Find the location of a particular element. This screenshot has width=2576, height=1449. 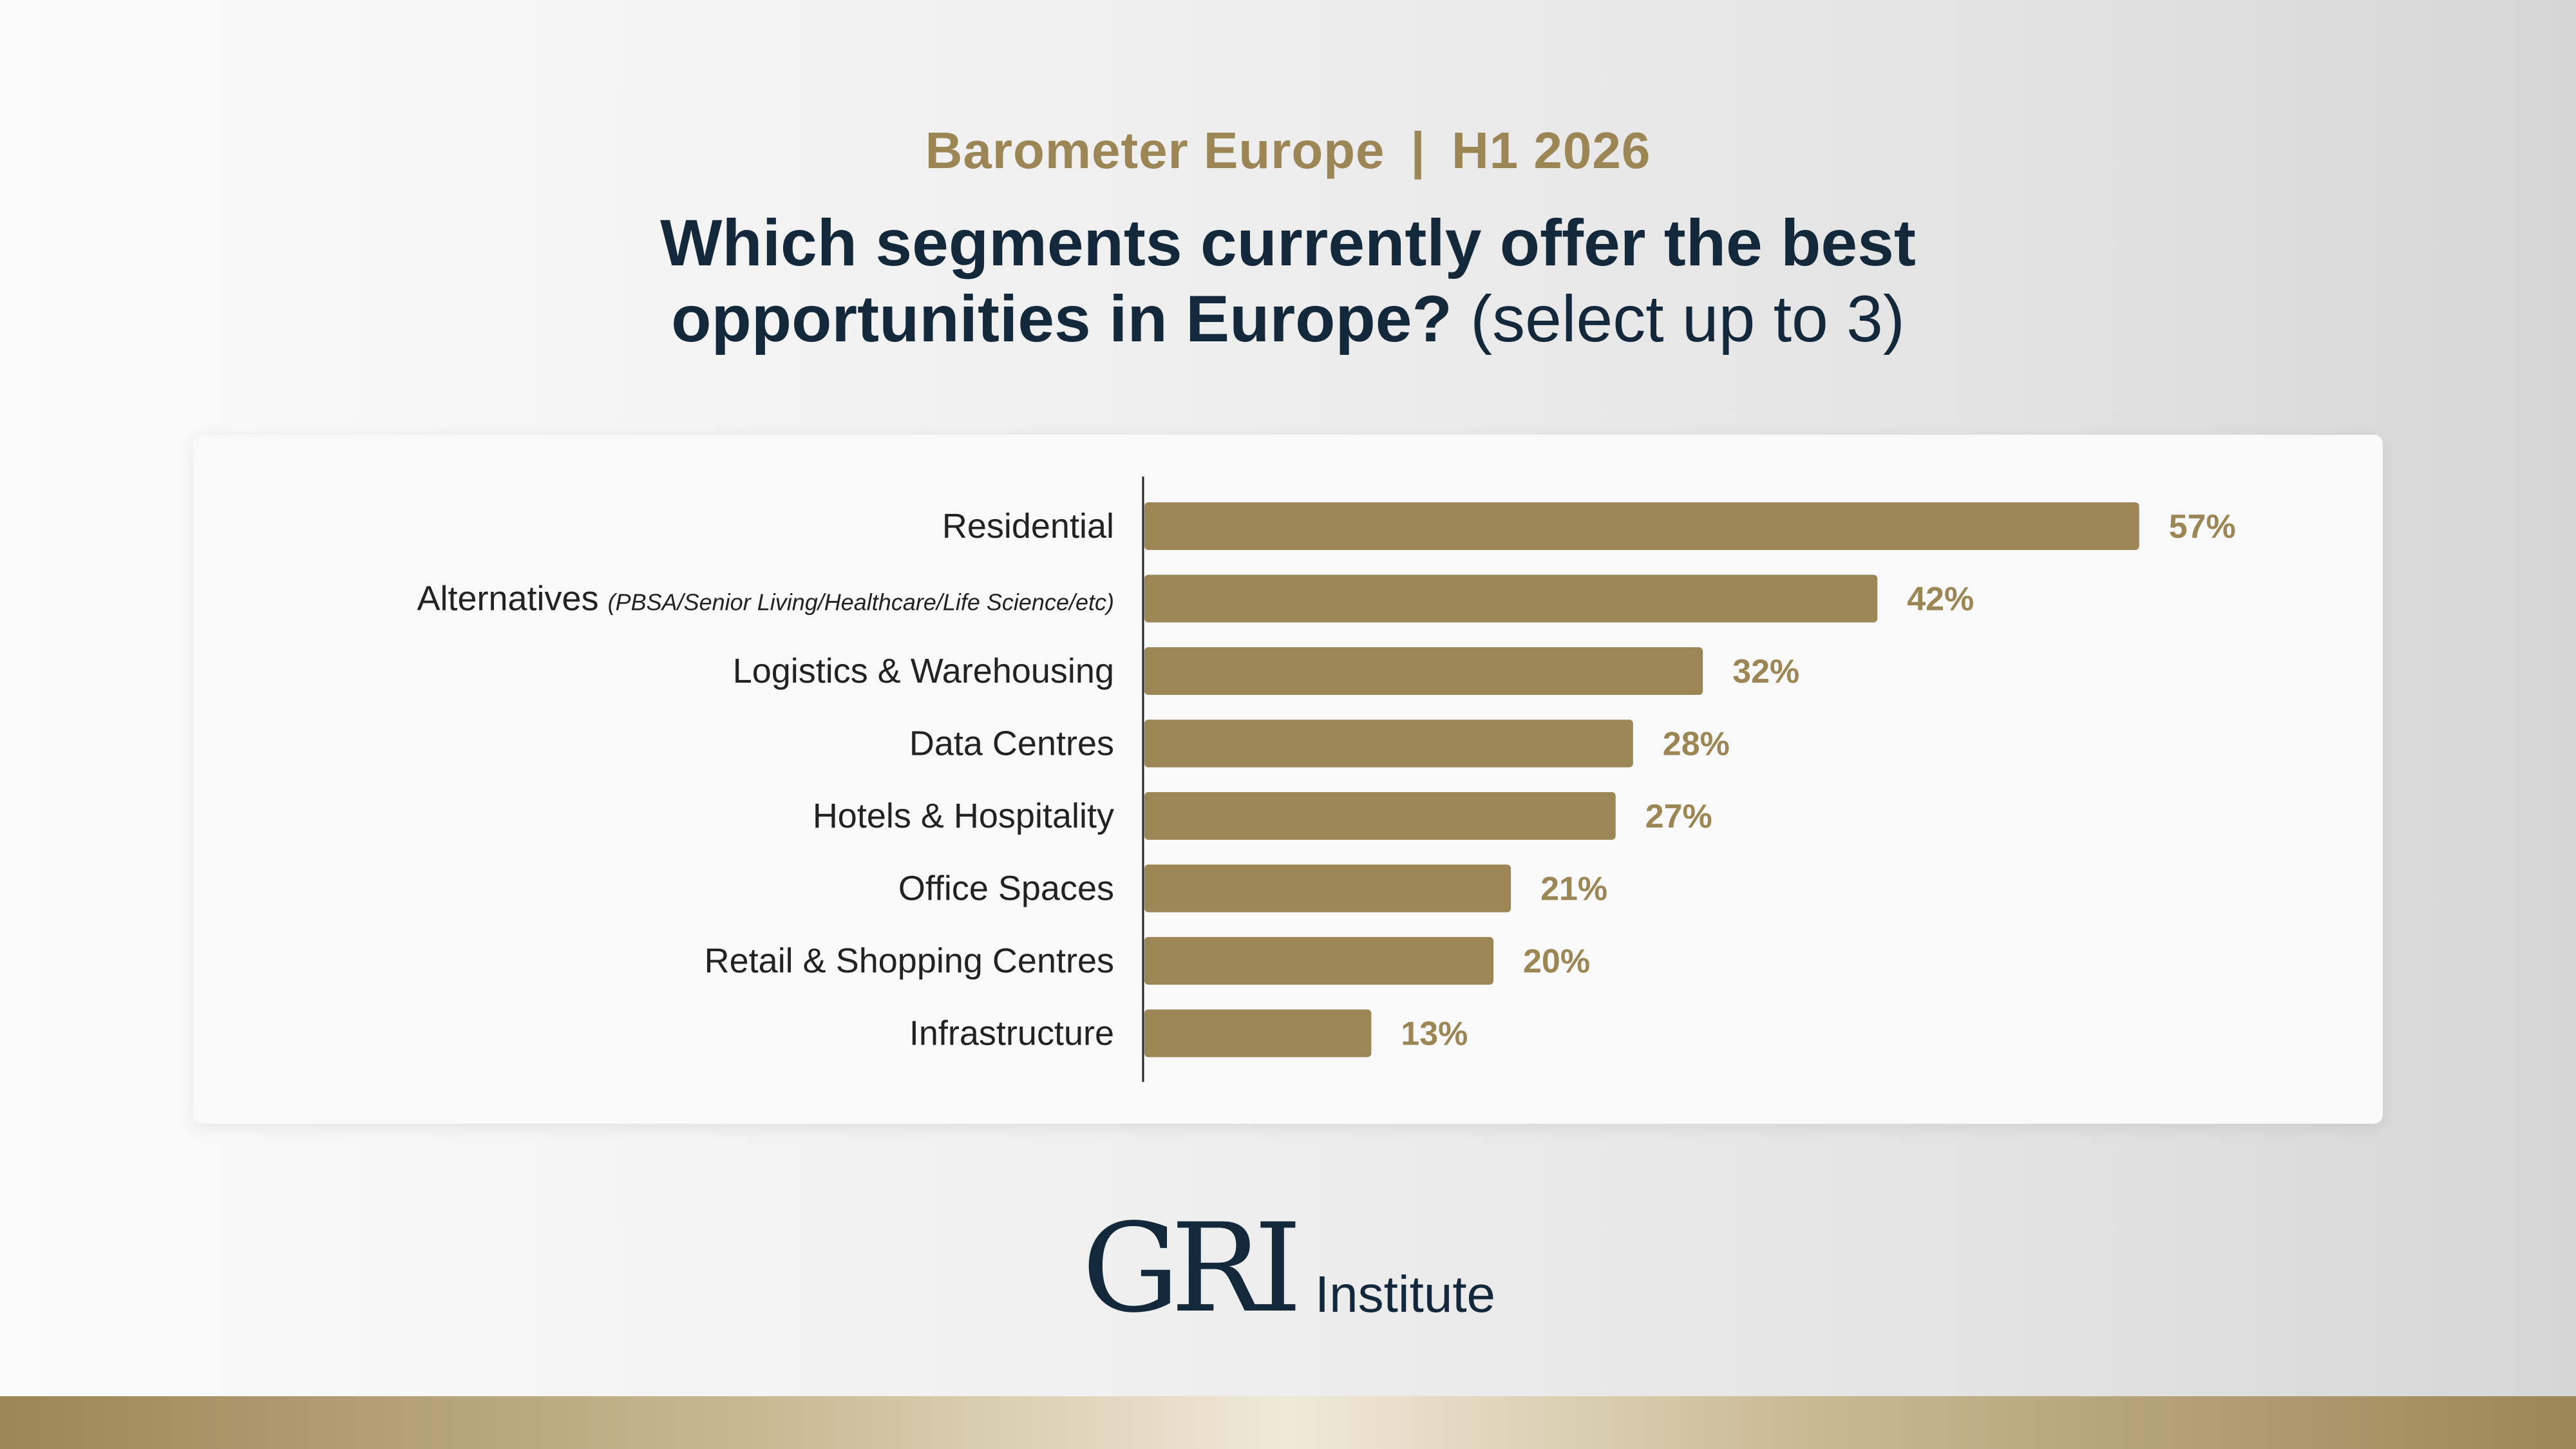

question-note: (select up to 3) is located at coordinates (1688, 318).